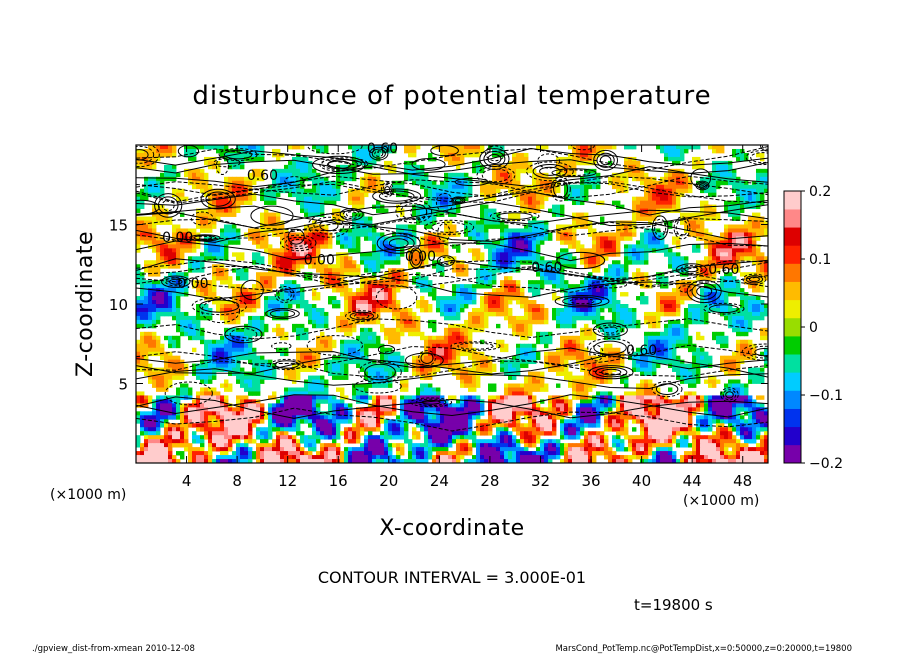  I want to click on x-tick-label: 4, so click(187, 481).